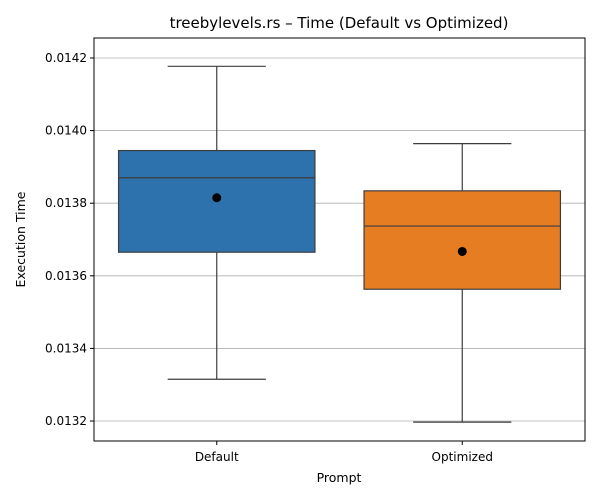  I want to click on y-axis-label: Execution Time, so click(20, 239).